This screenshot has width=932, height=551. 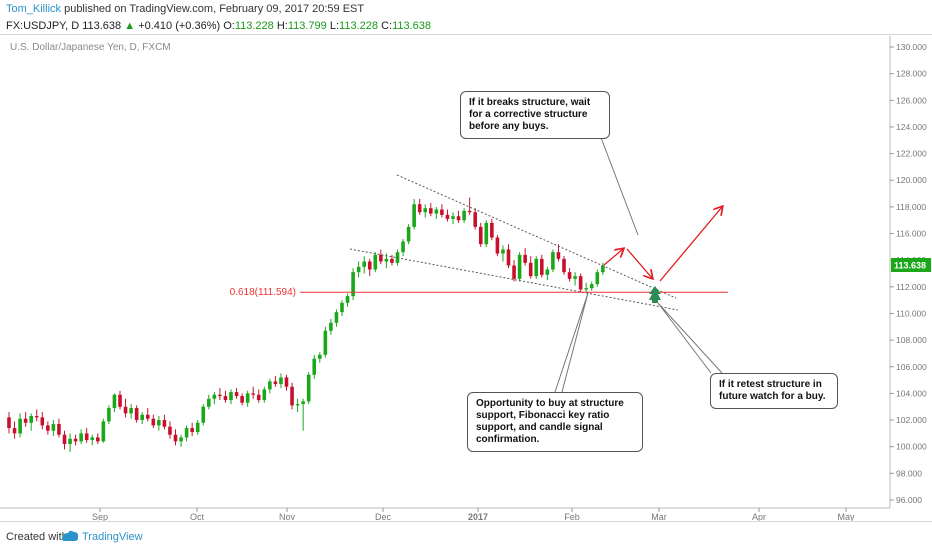 What do you see at coordinates (911, 234) in the screenshot?
I see `y-tick-label: 116.000` at bounding box center [911, 234].